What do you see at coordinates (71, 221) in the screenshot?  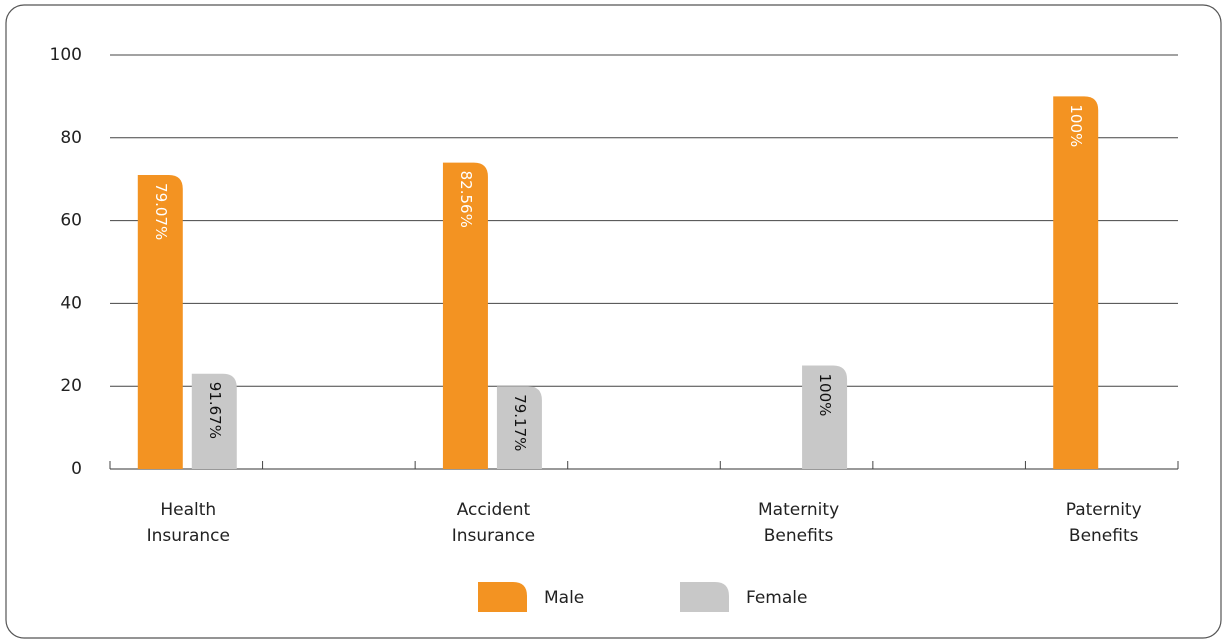 I see `y-tick-label: 60` at bounding box center [71, 221].